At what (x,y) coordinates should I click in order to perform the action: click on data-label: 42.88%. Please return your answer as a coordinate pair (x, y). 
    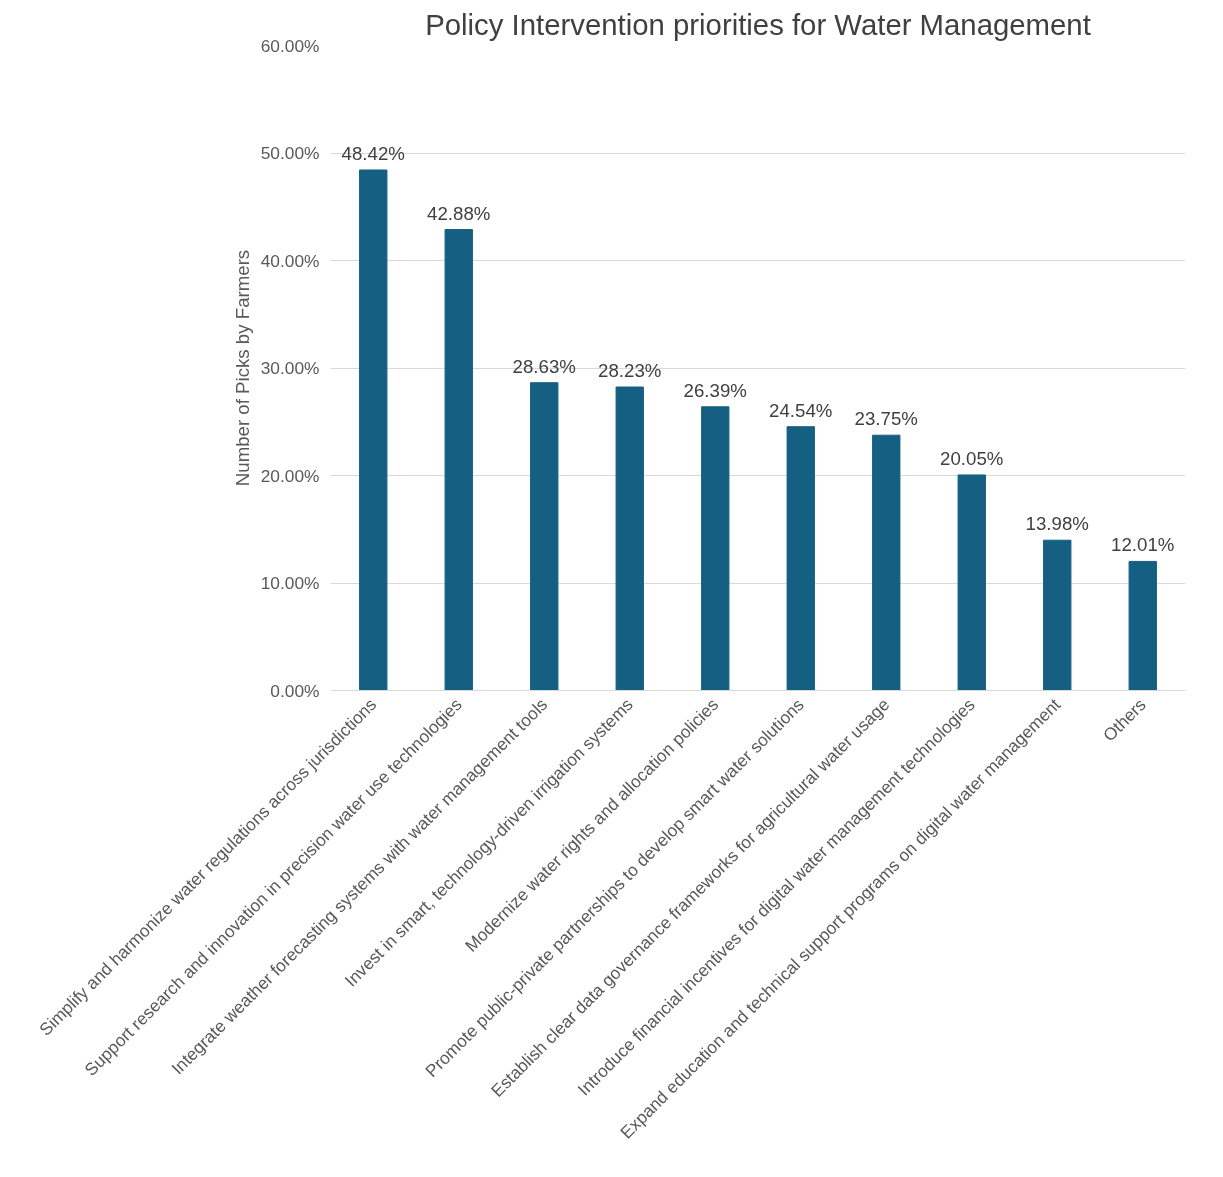
    Looking at the image, I should click on (459, 213).